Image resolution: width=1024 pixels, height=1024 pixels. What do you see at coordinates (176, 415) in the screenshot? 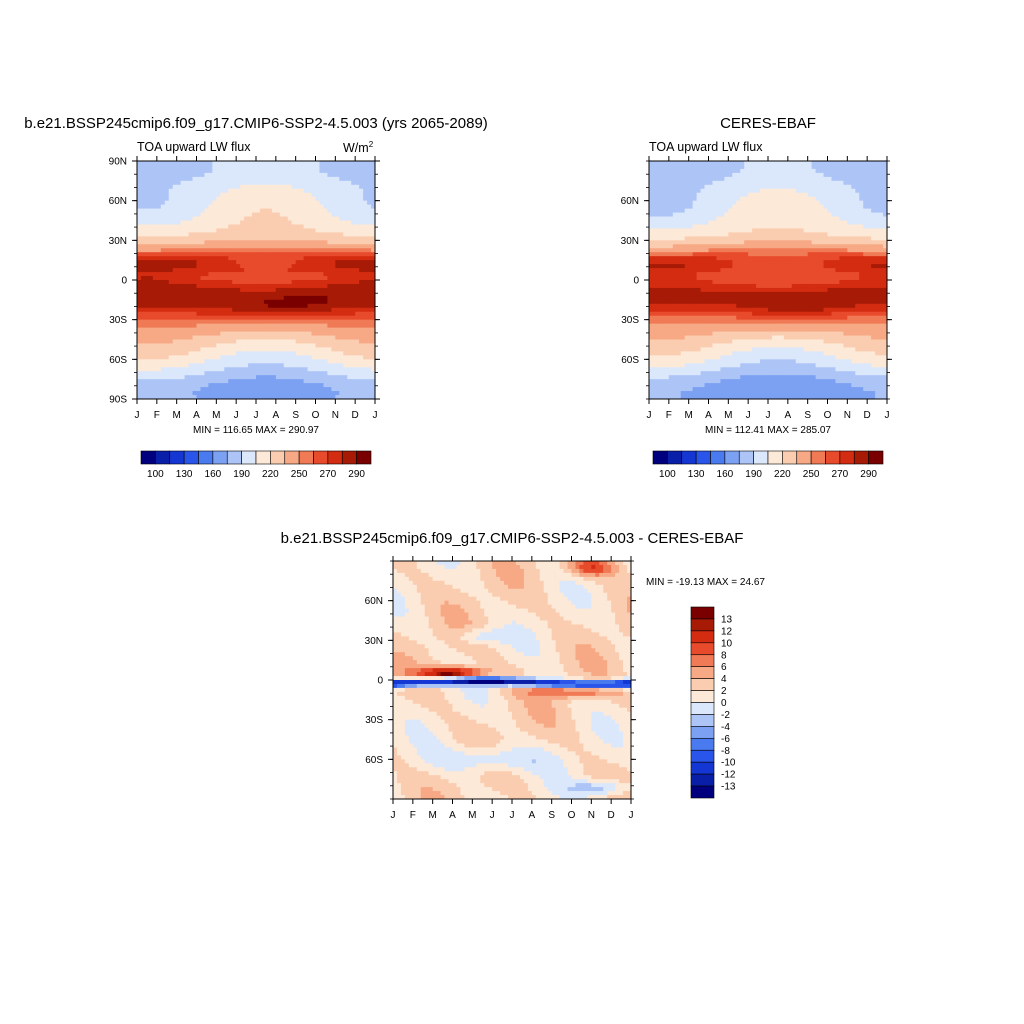
I see `x-tick-label: M` at bounding box center [176, 415].